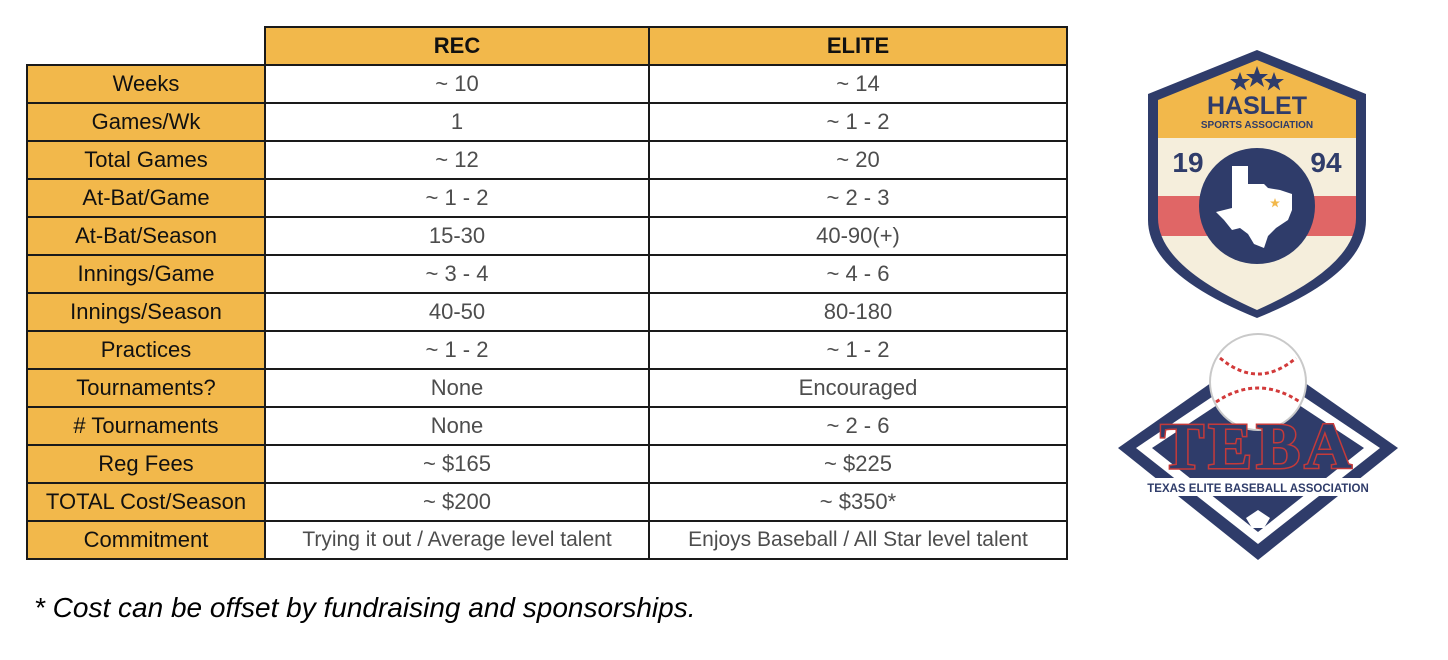 The image size is (1448, 660). What do you see at coordinates (146, 388) in the screenshot?
I see `row-label: Tournaments?` at bounding box center [146, 388].